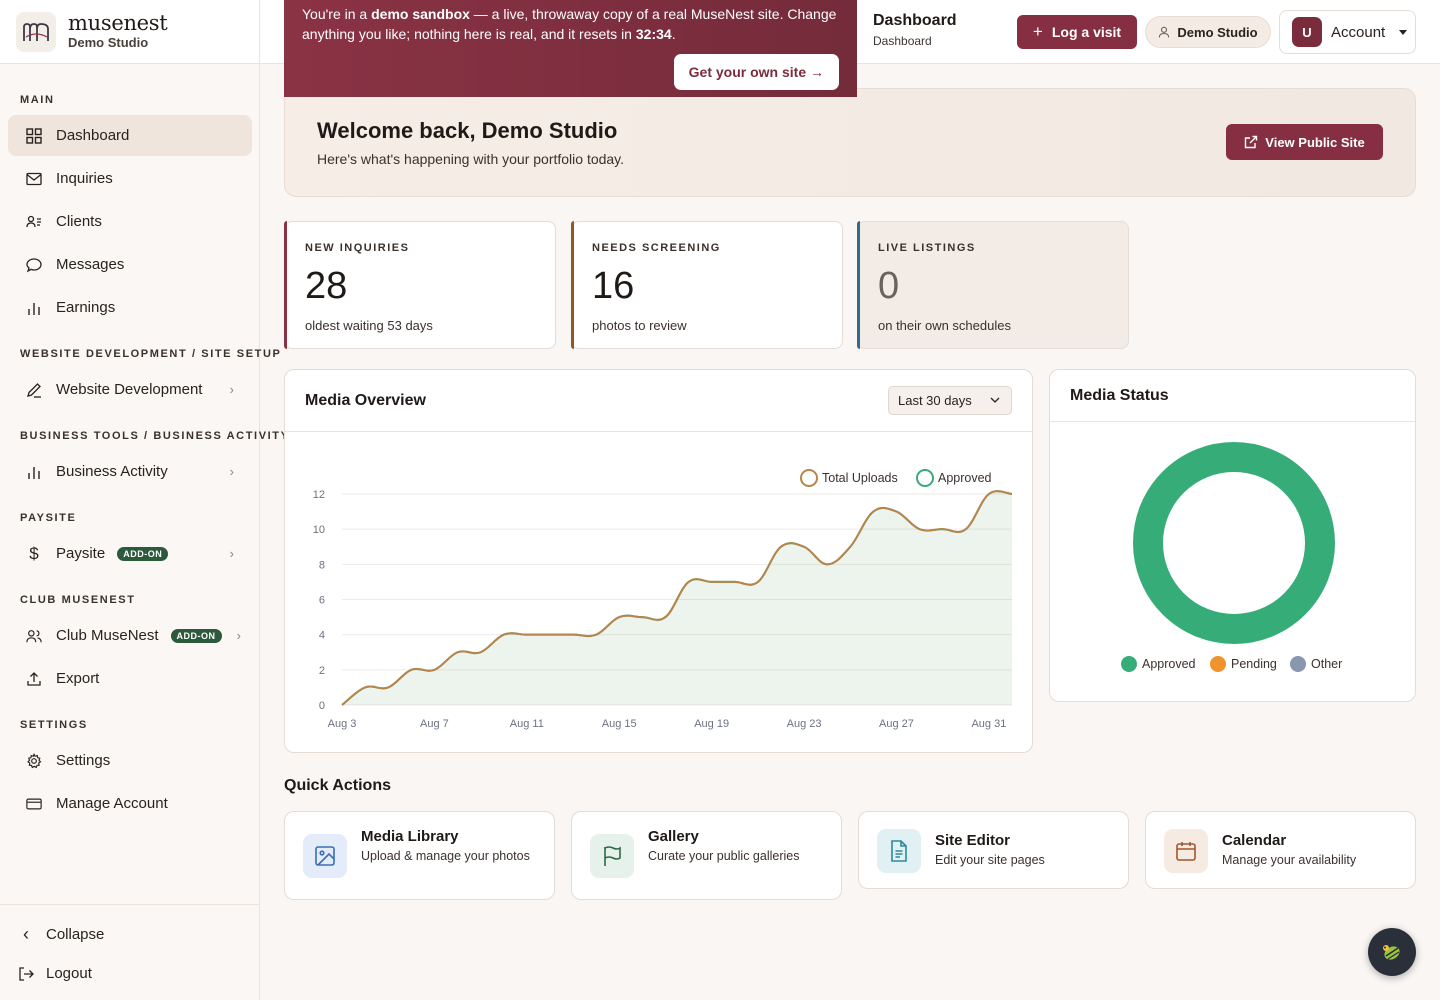 This screenshot has height=1000, width=1440. What do you see at coordinates (1254, 840) in the screenshot?
I see `quick-action-name: Calendar` at bounding box center [1254, 840].